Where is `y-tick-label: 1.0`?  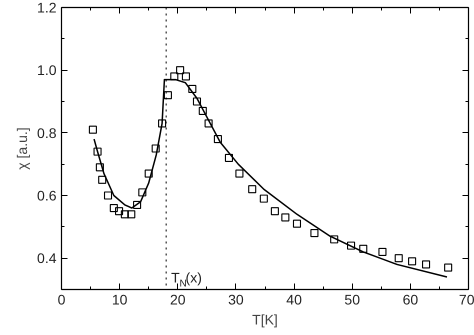 y-tick-label: 1.0 is located at coordinates (47, 70).